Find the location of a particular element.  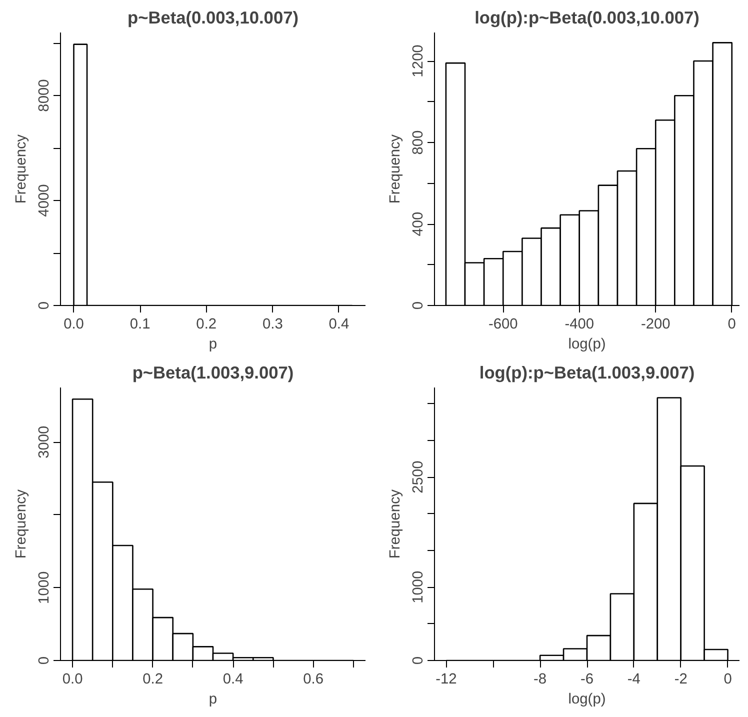

y-tick-label: 3000 is located at coordinates (44, 442).